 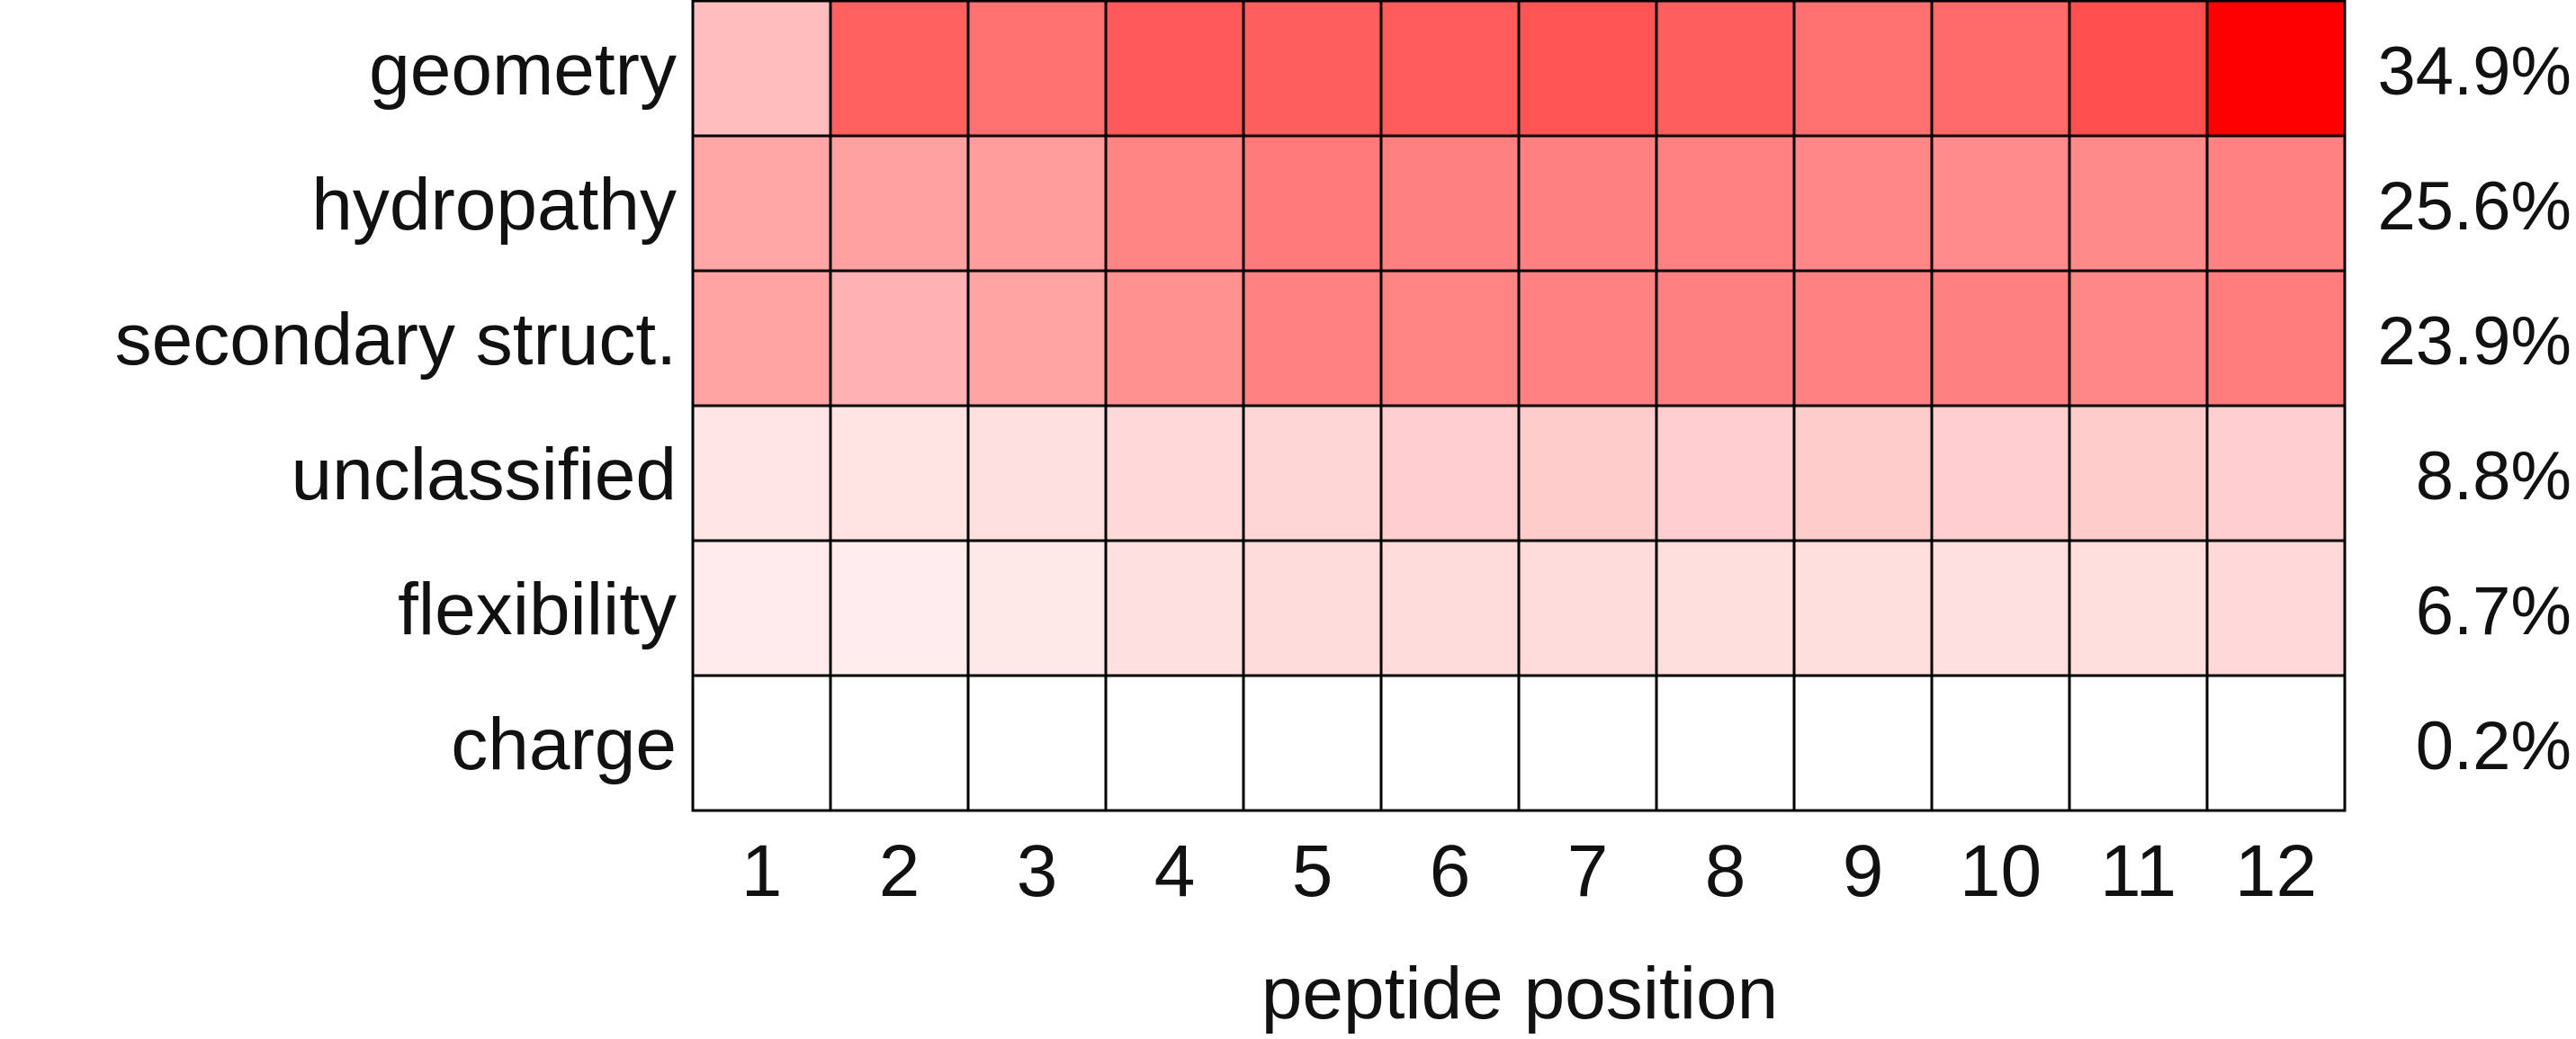 I want to click on row-total-unclassified: 8.8%, so click(x=2494, y=476).